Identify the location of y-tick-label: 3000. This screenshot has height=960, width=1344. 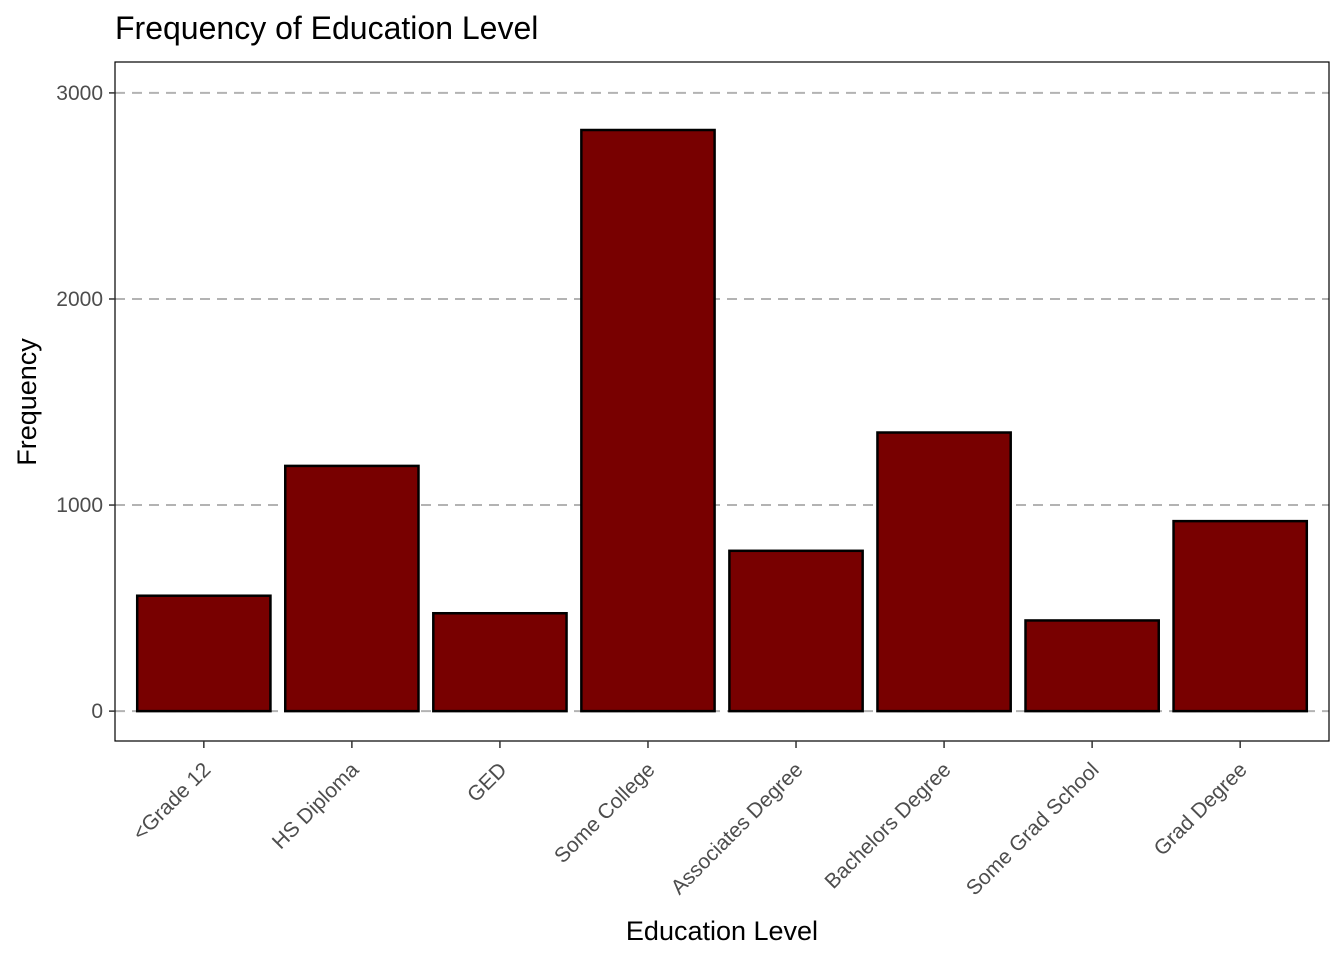
(79, 93).